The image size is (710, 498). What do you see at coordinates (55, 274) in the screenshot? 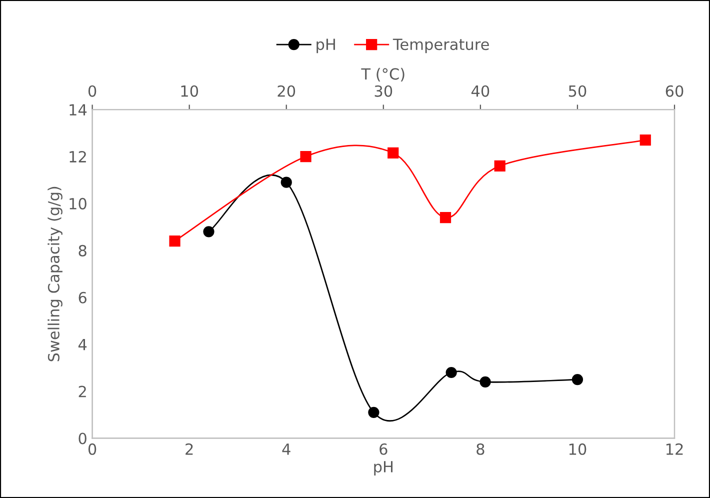
I see `y-axis-title: Swelling Capacity (g/g)` at bounding box center [55, 274].